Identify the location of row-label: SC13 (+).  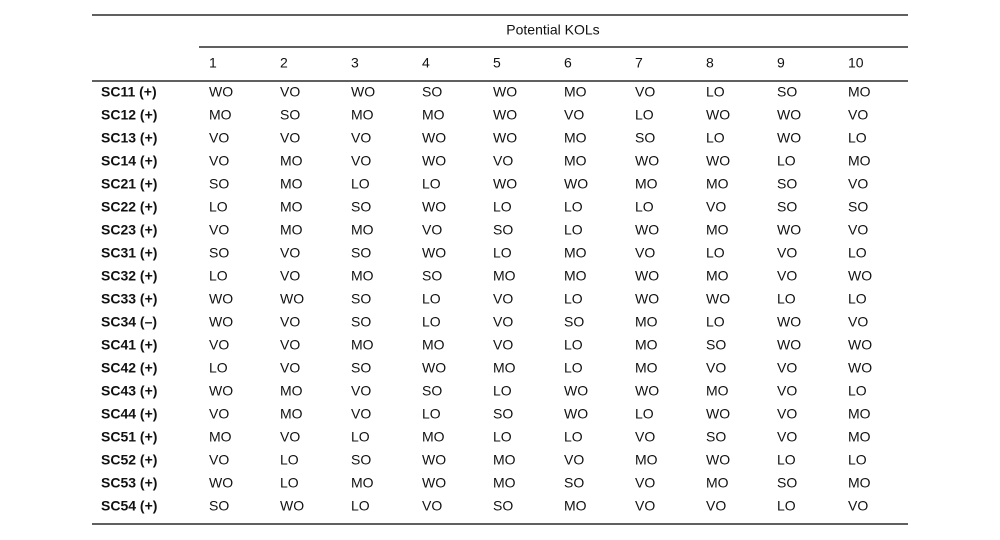
(129, 138).